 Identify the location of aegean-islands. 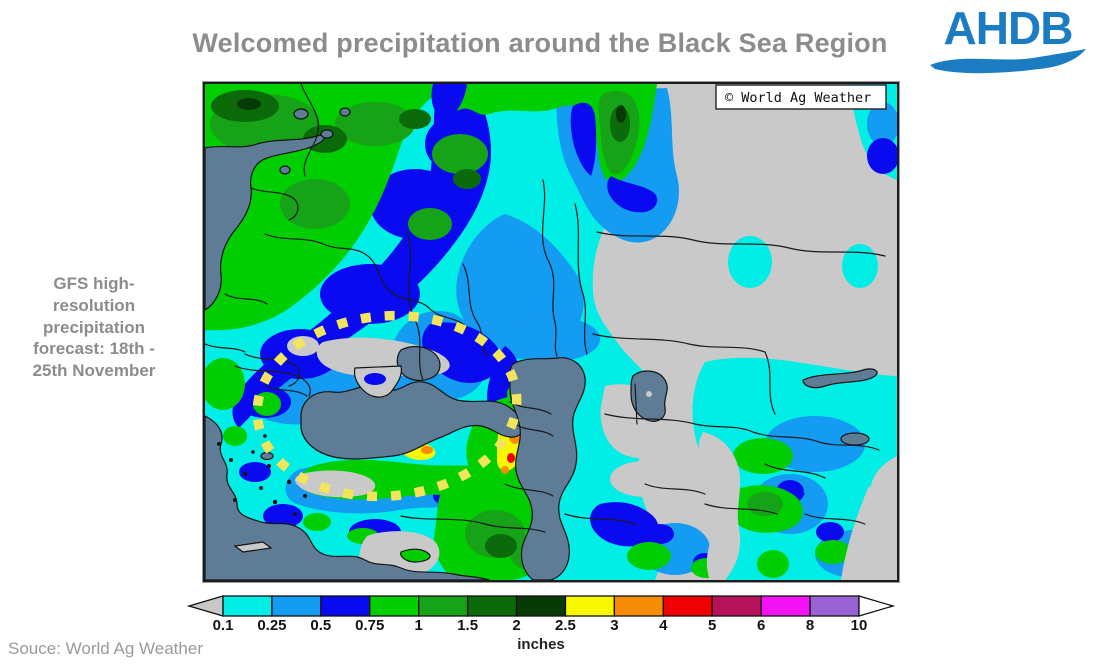
(262, 475).